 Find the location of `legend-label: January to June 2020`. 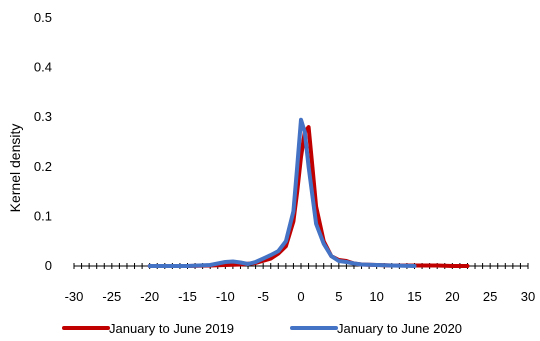

legend-label: January to June 2020 is located at coordinates (399, 328).